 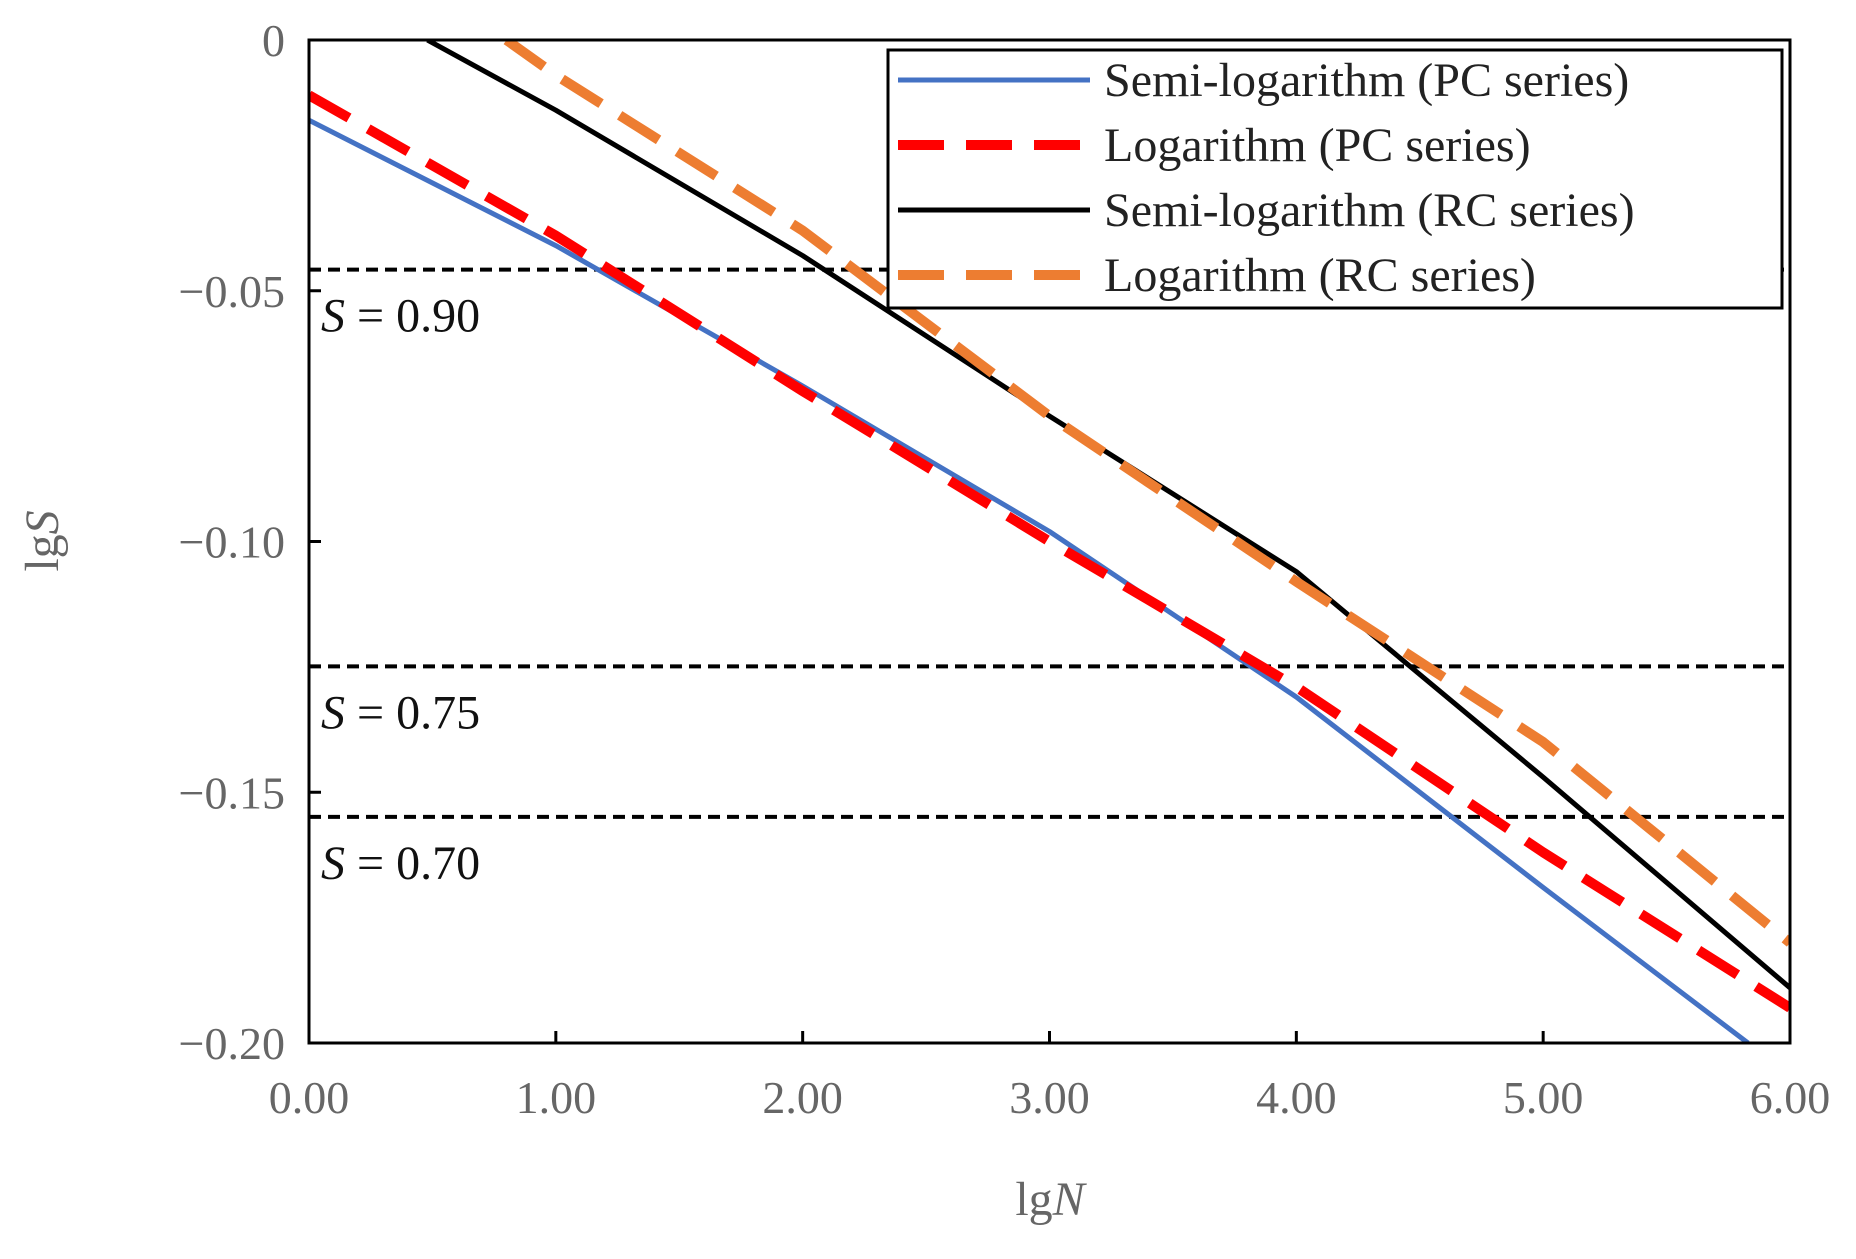 I want to click on legend-label-3: Logarithm (RC series), so click(x=1320, y=275).